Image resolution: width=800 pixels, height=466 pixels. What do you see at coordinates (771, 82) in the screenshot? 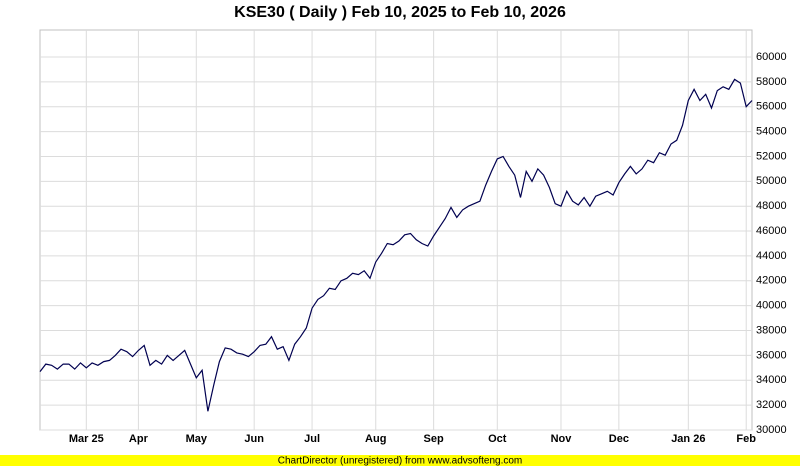
I see `y-tick-label: 58000` at bounding box center [771, 82].